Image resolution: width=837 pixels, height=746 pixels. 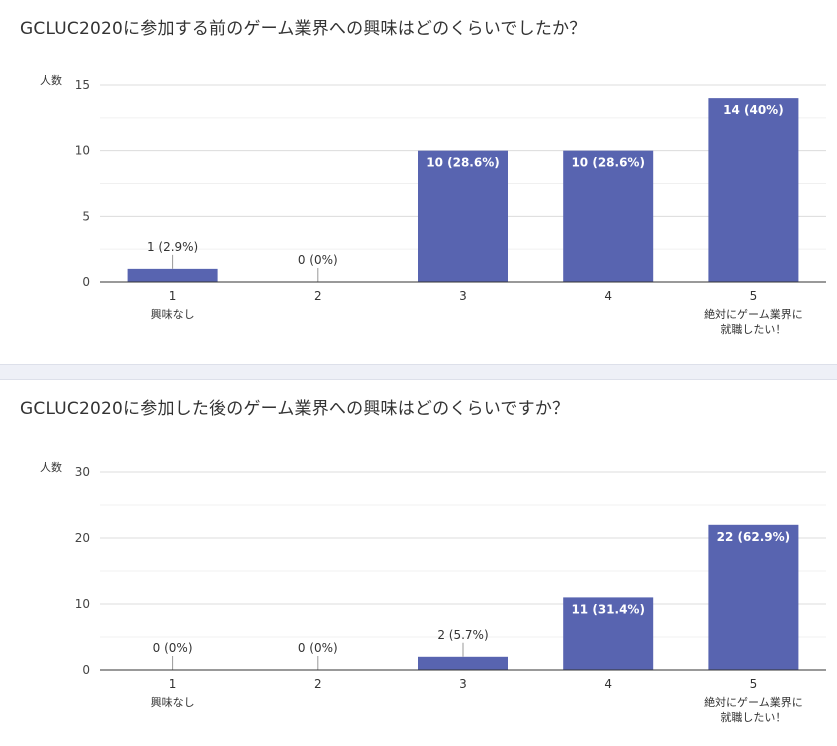 I want to click on y-tick-label: 5, so click(x=86, y=216).